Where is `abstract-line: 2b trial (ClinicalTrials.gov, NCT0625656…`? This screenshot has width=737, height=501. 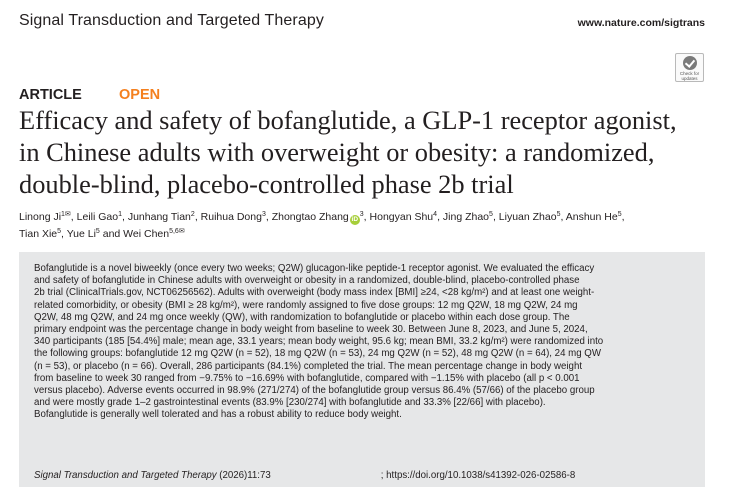 abstract-line: 2b trial (ClinicalTrials.gov, NCT0625656… is located at coordinates (314, 293).